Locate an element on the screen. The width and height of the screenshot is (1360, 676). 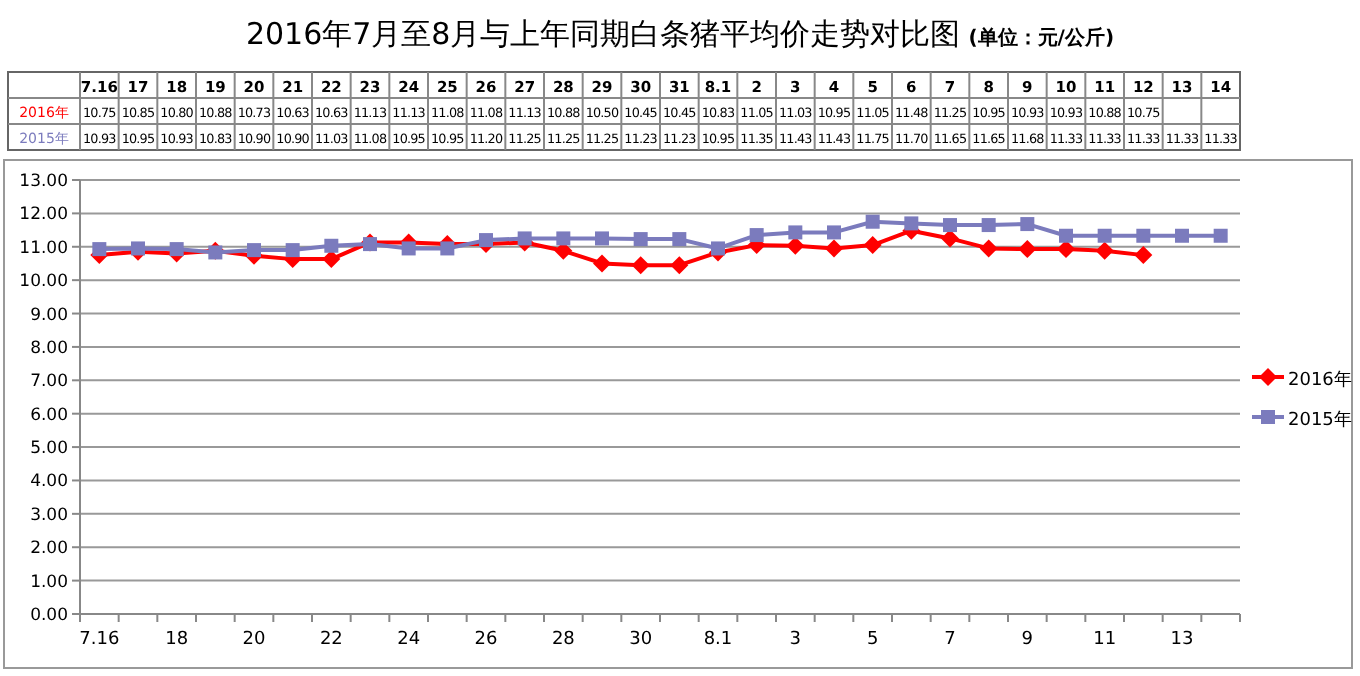
category-label: 11 is located at coordinates (1105, 640).